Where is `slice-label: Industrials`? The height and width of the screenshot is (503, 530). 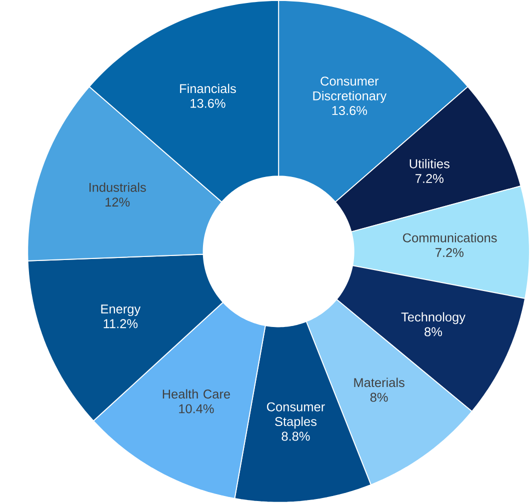
slice-label: Industrials is located at coordinates (117, 187).